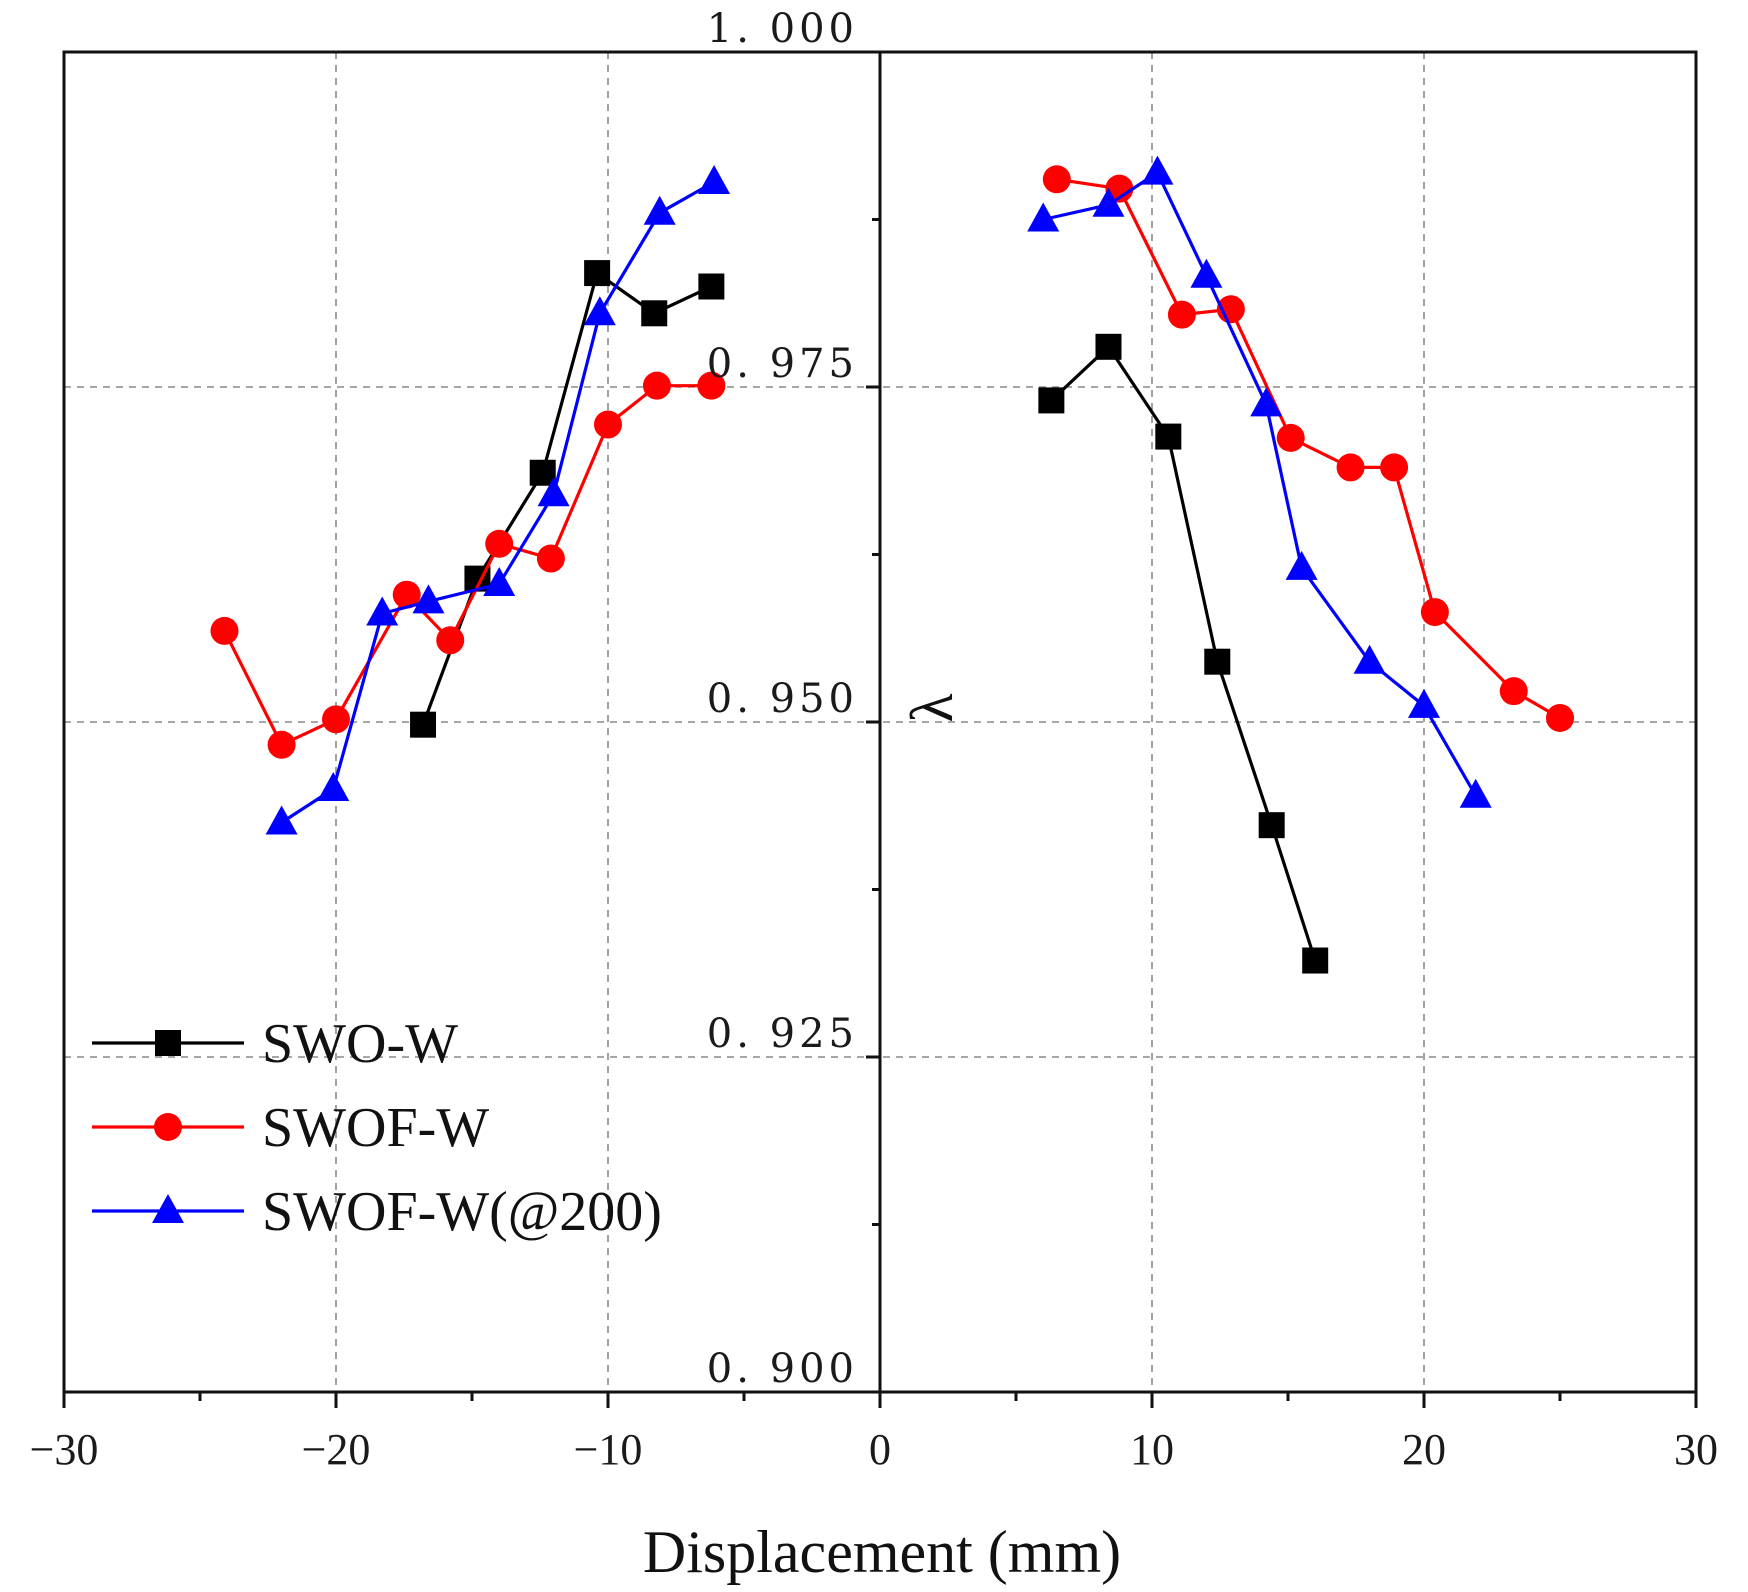  I want to click on y-tick-label-2: 0. 950, so click(782, 699).